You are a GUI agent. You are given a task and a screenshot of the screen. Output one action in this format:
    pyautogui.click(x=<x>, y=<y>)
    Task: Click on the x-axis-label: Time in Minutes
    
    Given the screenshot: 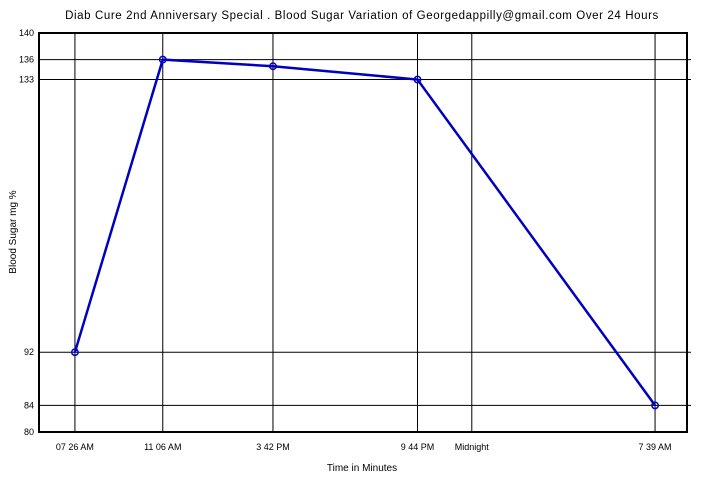 What is the action you would take?
    pyautogui.click(x=362, y=468)
    